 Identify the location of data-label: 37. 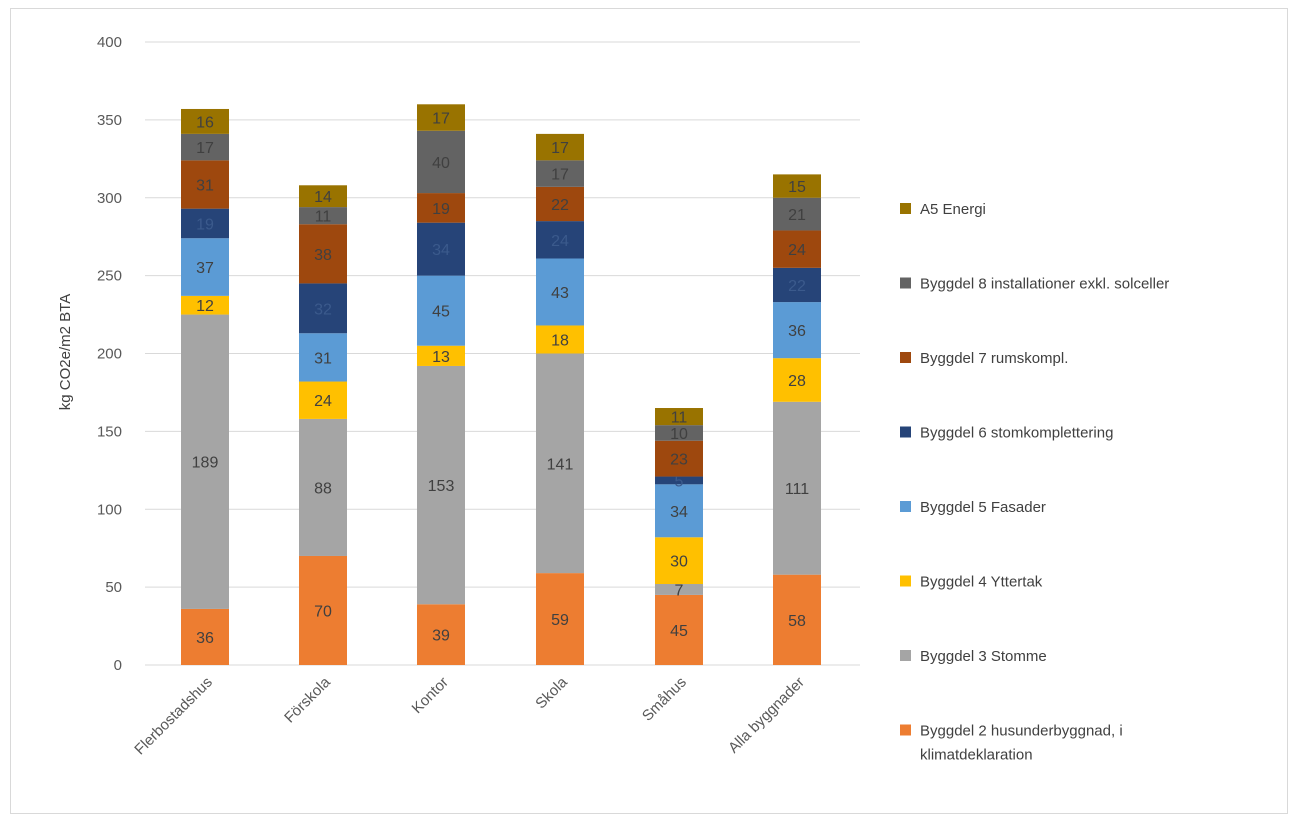
(205, 268).